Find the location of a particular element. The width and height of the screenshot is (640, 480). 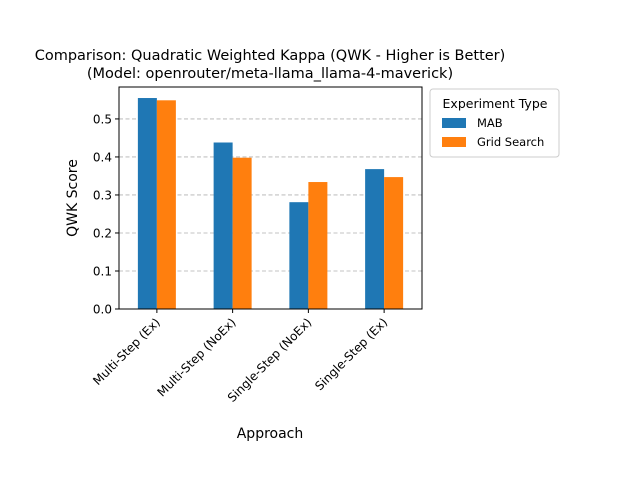

y-tick-label: 0.4 is located at coordinates (102, 157).